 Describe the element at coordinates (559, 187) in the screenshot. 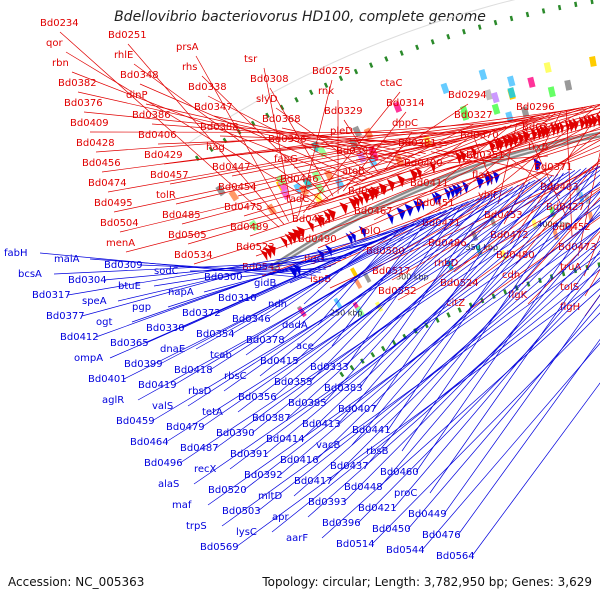

I see `forward-gene-label: Bd0403` at that location.